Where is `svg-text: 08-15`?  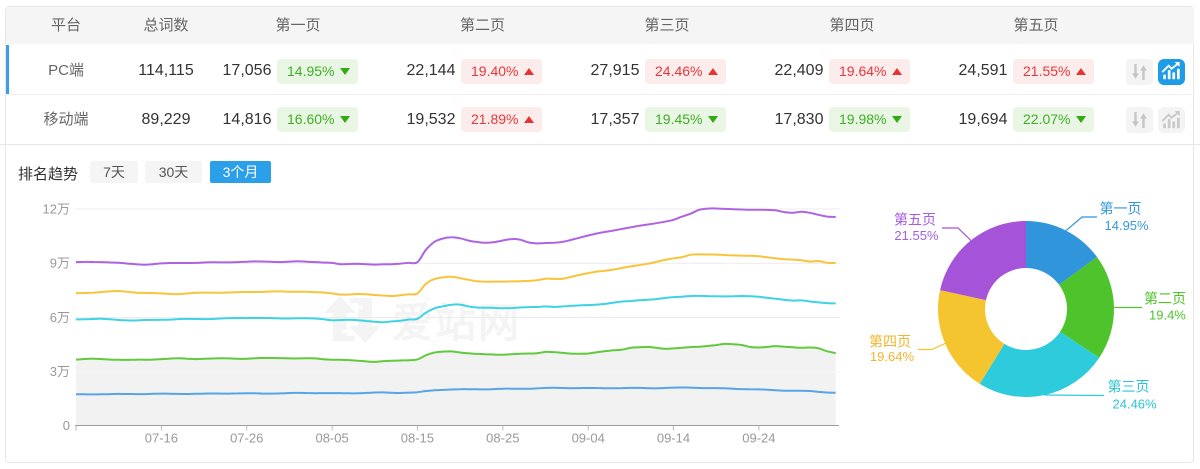 svg-text: 08-15 is located at coordinates (417, 438).